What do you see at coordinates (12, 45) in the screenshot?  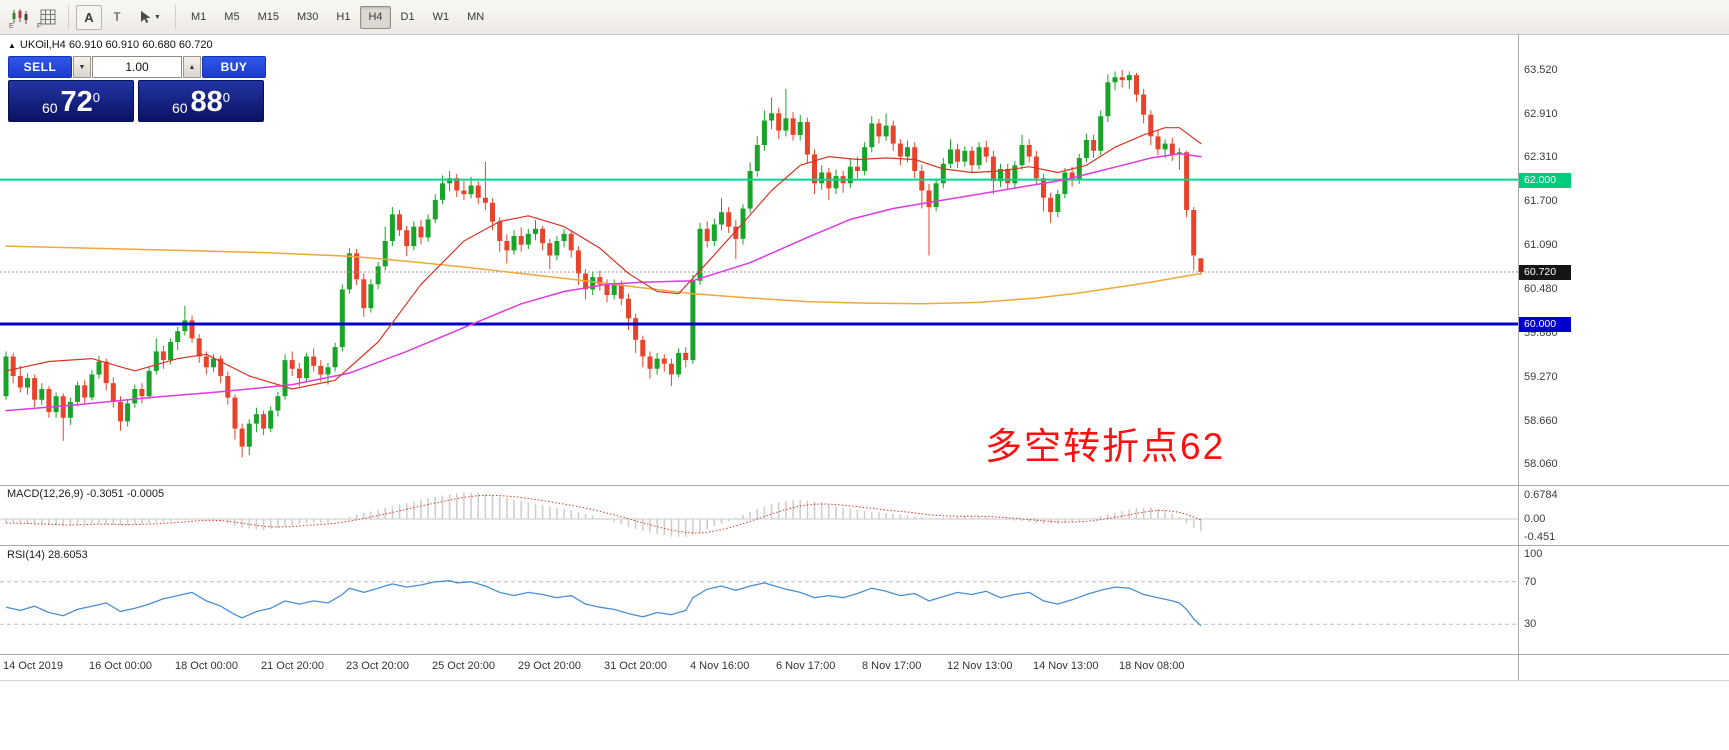 I see `collapse-panel-icon: ▲` at bounding box center [12, 45].